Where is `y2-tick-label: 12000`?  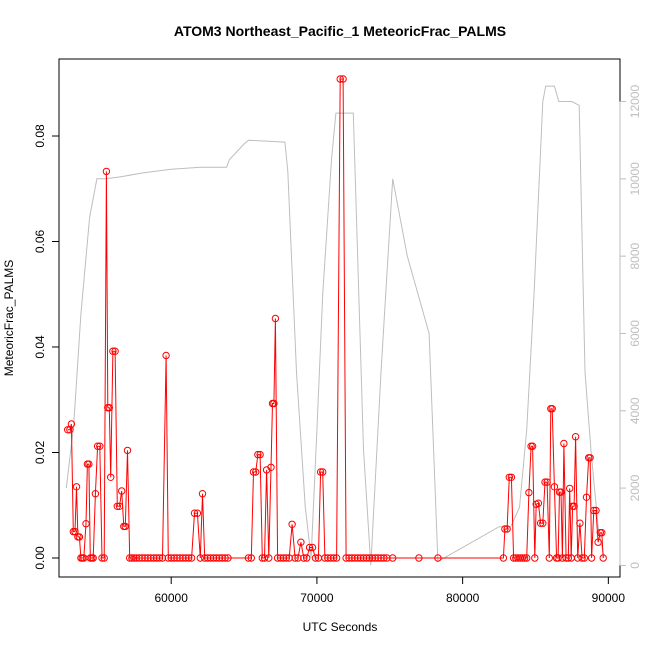 y2-tick-label: 12000 is located at coordinates (635, 102).